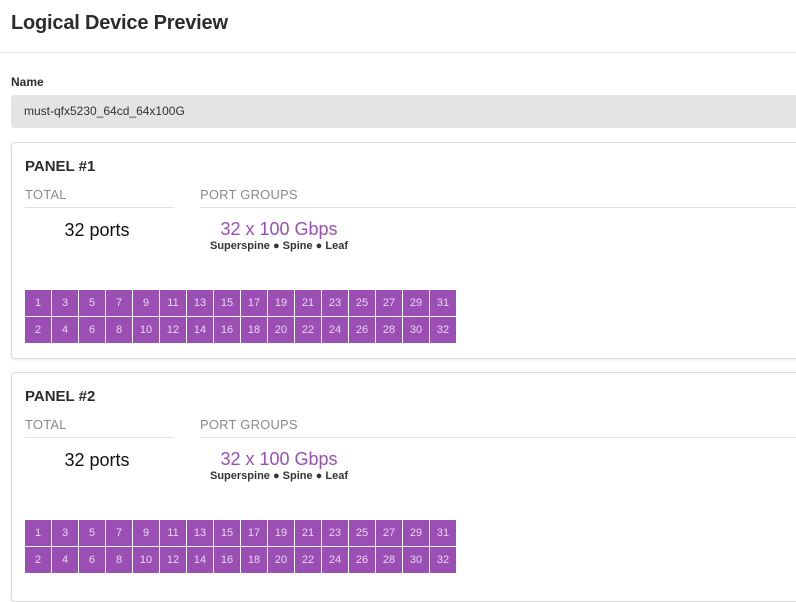 This screenshot has height=602, width=796. What do you see at coordinates (403, 111) in the screenshot?
I see `name-field: must-qfx5230_64cd_64x100G` at bounding box center [403, 111].